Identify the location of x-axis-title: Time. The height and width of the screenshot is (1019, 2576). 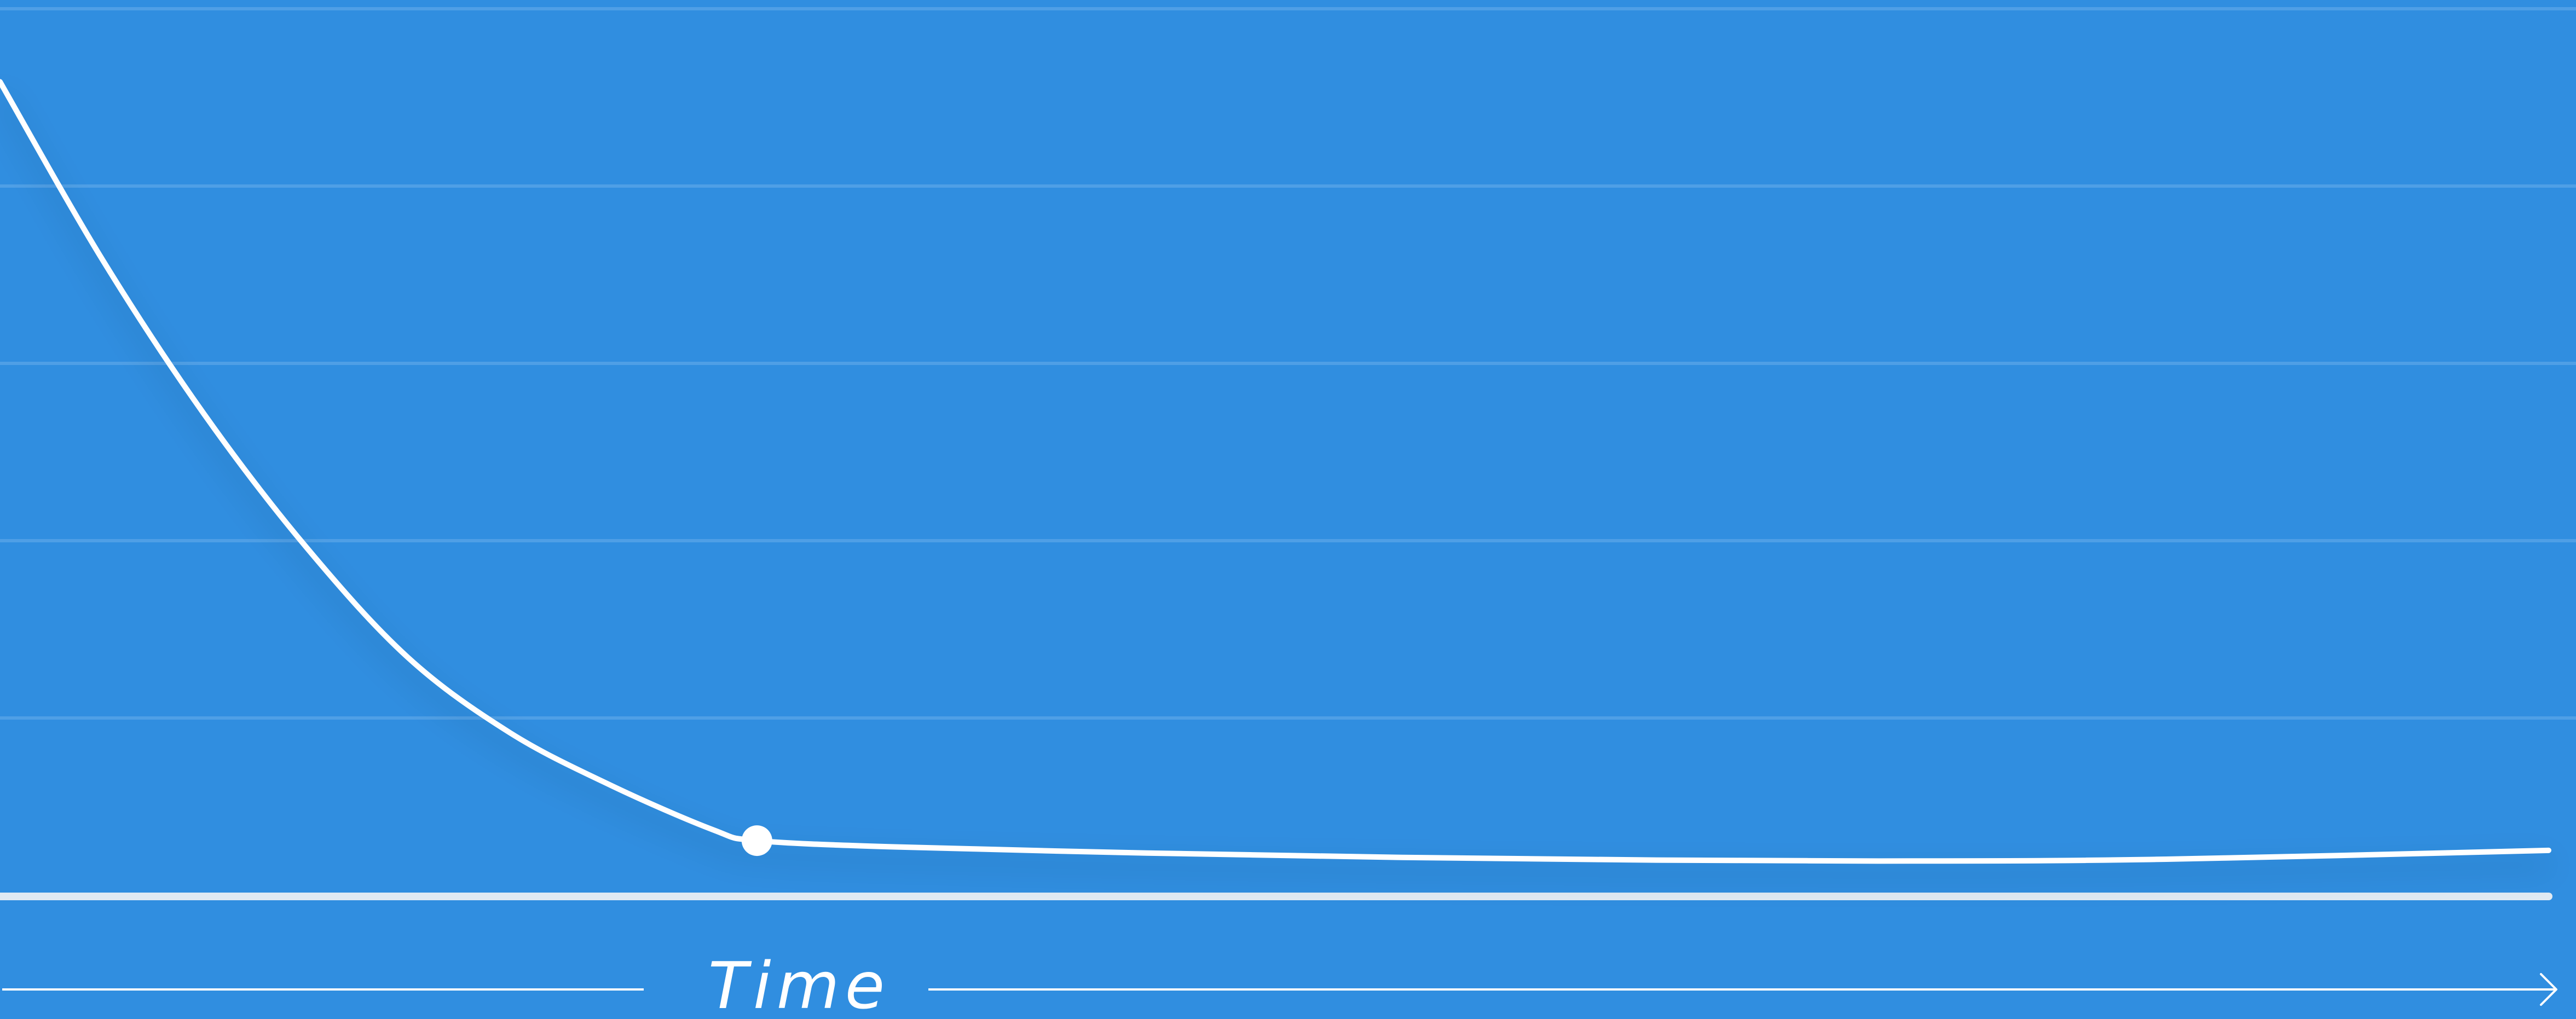
(799, 984).